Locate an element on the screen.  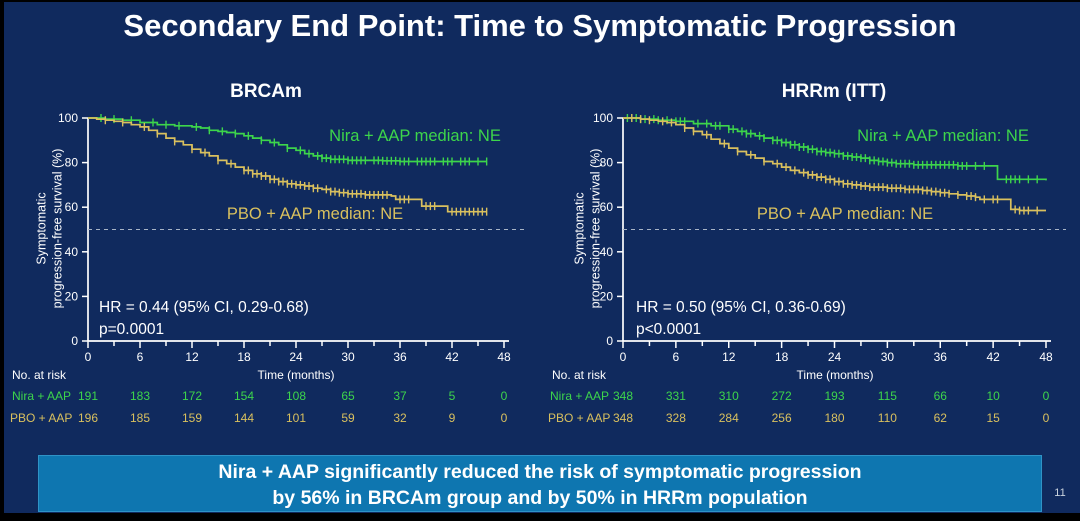
risk-row-label-pbo-brcam: PBO + AAP is located at coordinates (41, 418).